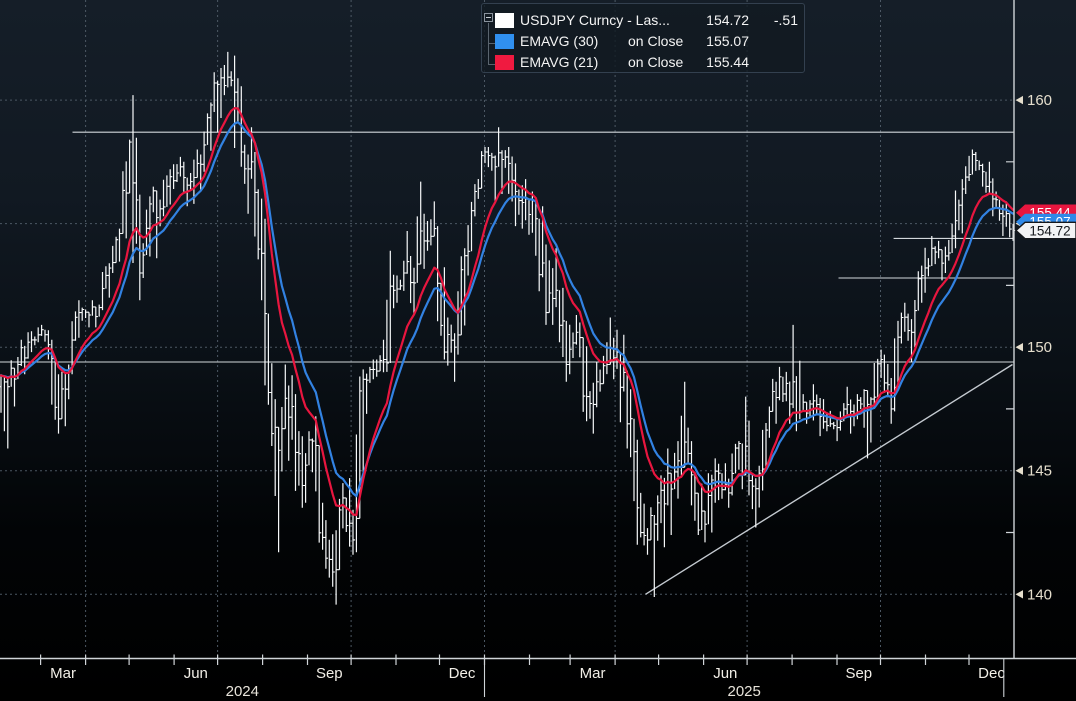  What do you see at coordinates (559, 62) in the screenshot?
I see `series-label: EMAVG (21)` at bounding box center [559, 62].